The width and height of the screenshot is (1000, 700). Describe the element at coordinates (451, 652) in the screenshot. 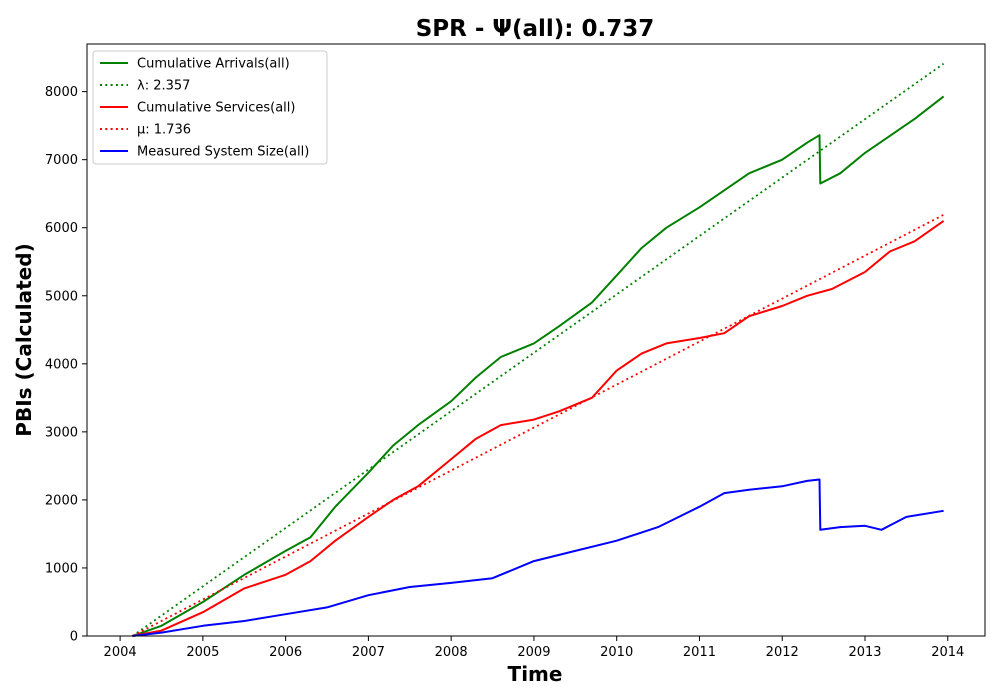

I see `x-tick-label: 2008` at that location.